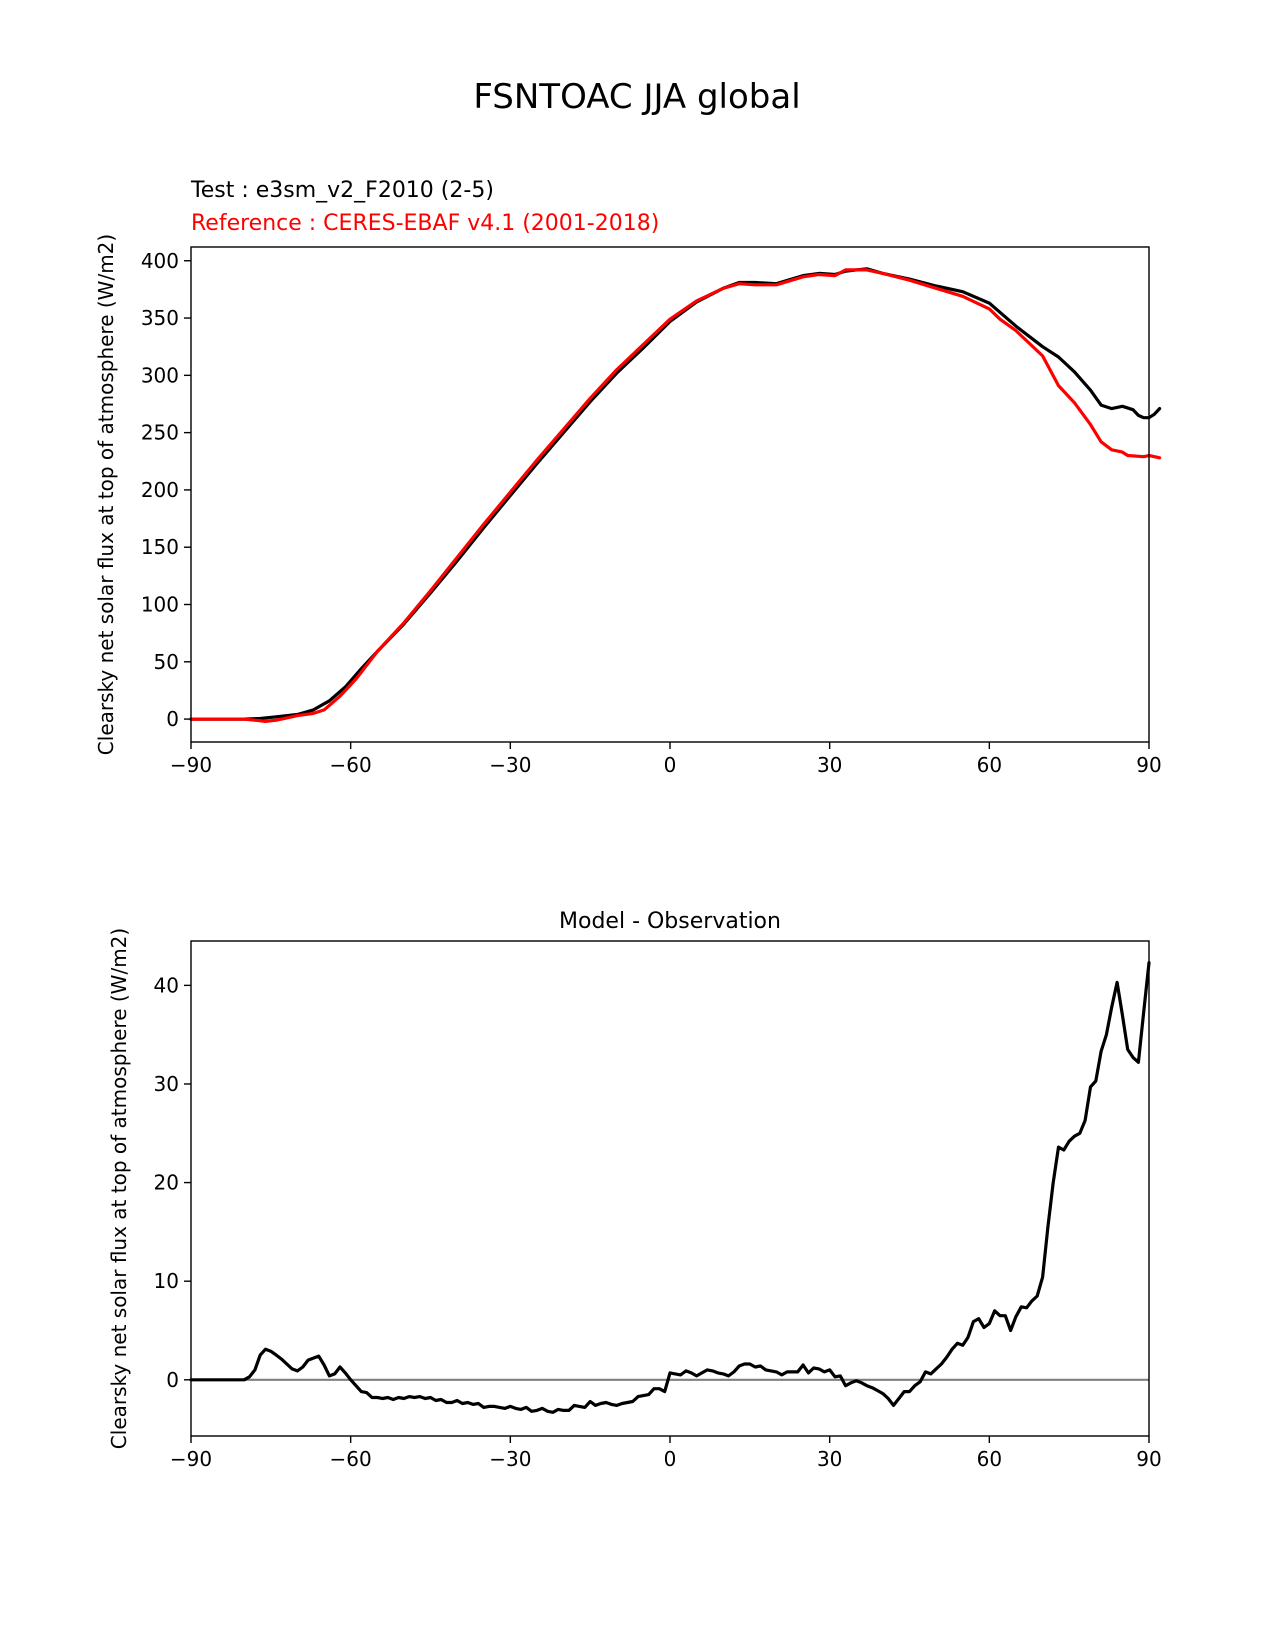 The image size is (1275, 1650). I want to click on y-tick-label: 300, so click(160, 375).